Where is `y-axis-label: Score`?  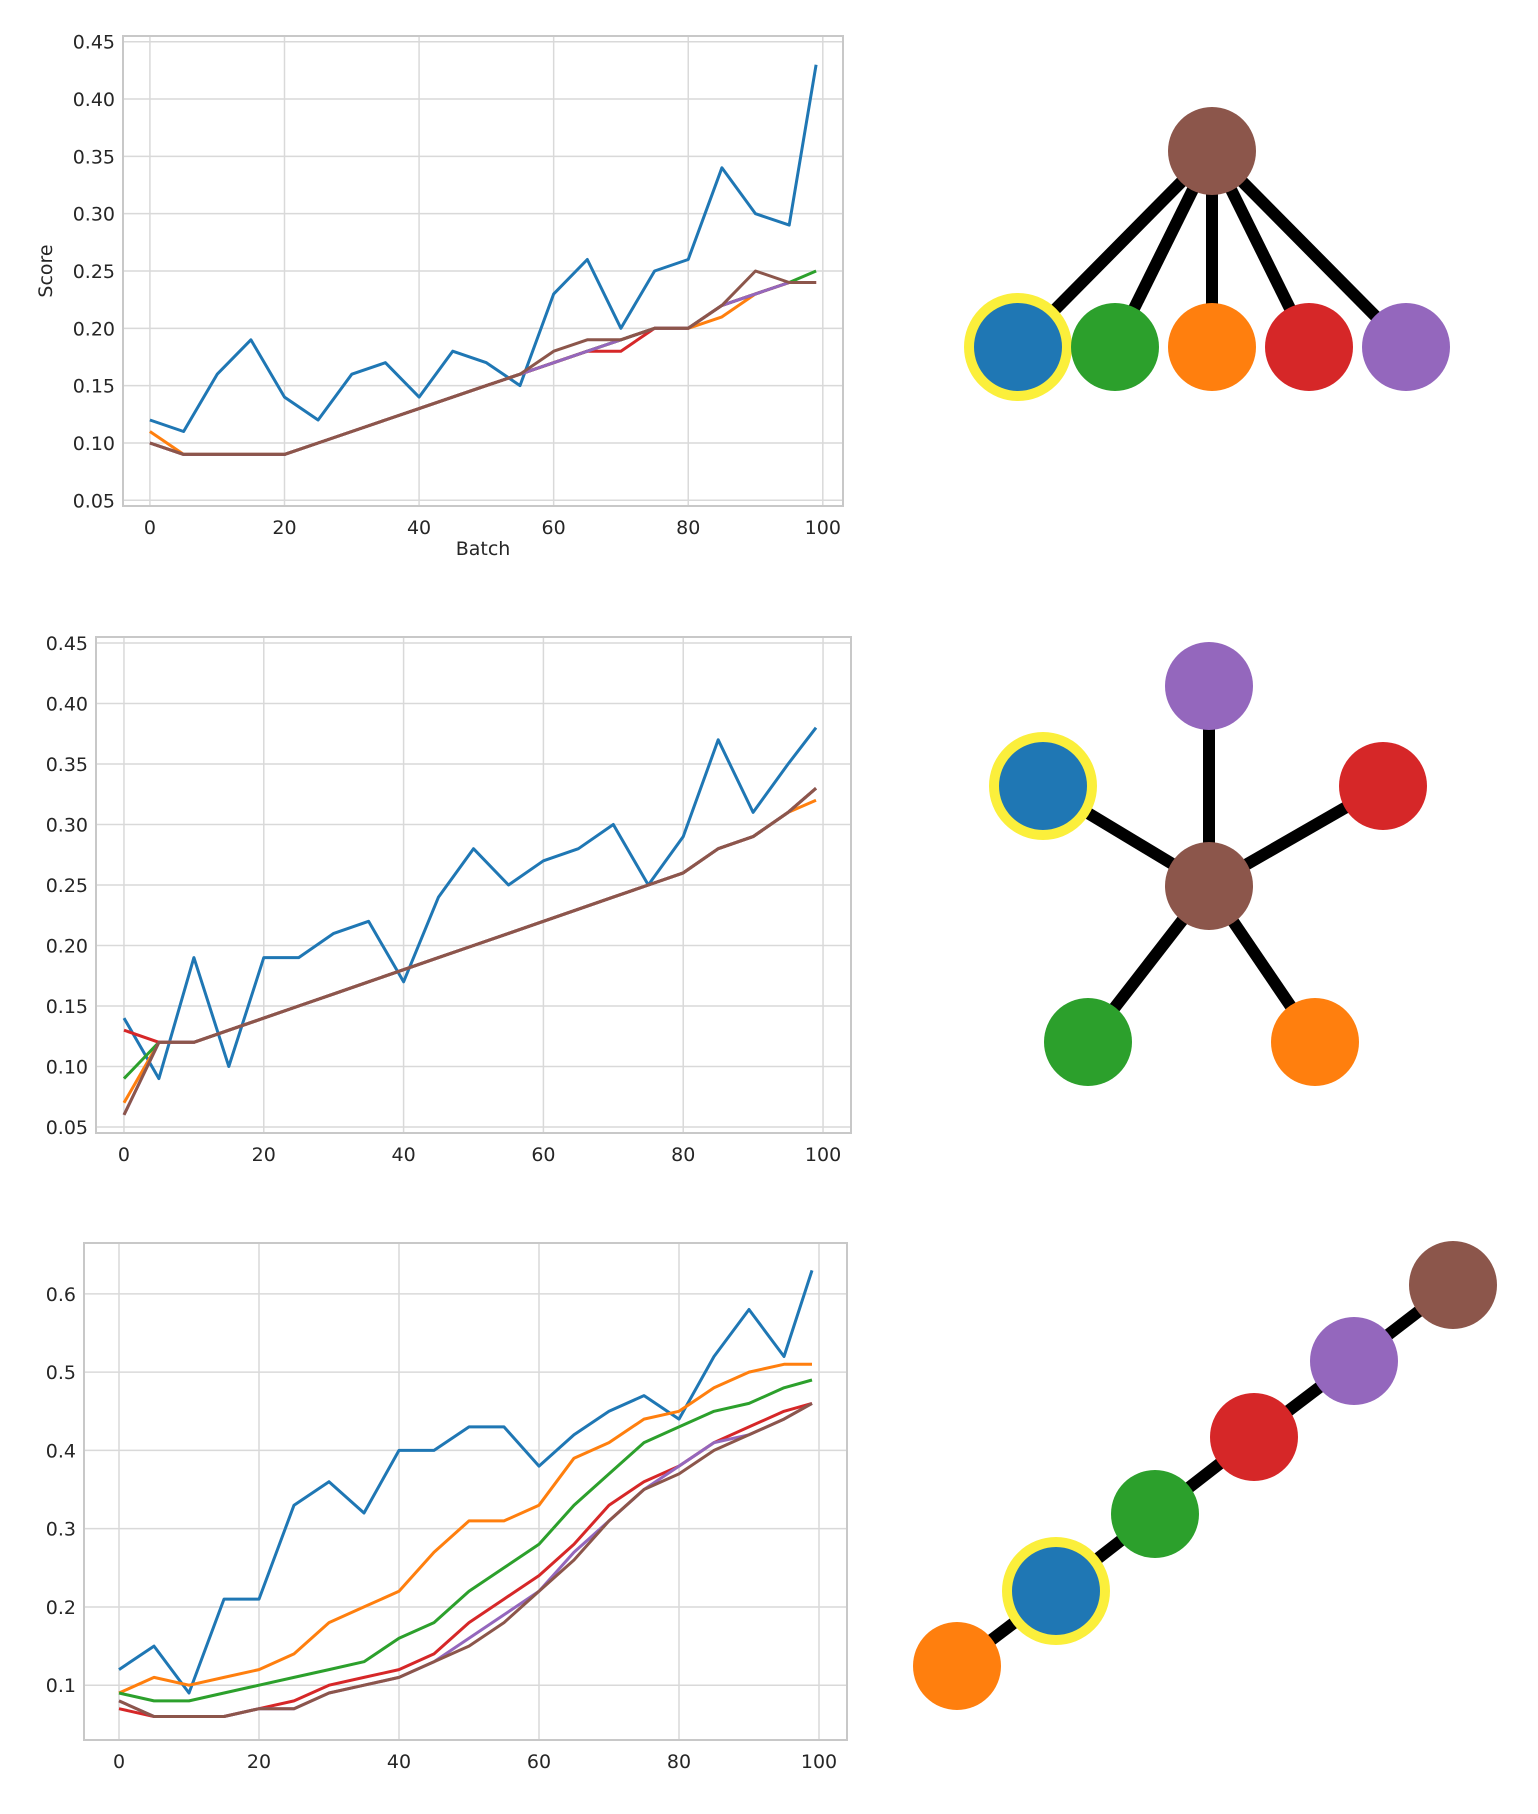
y-axis-label: Score is located at coordinates (46, 270).